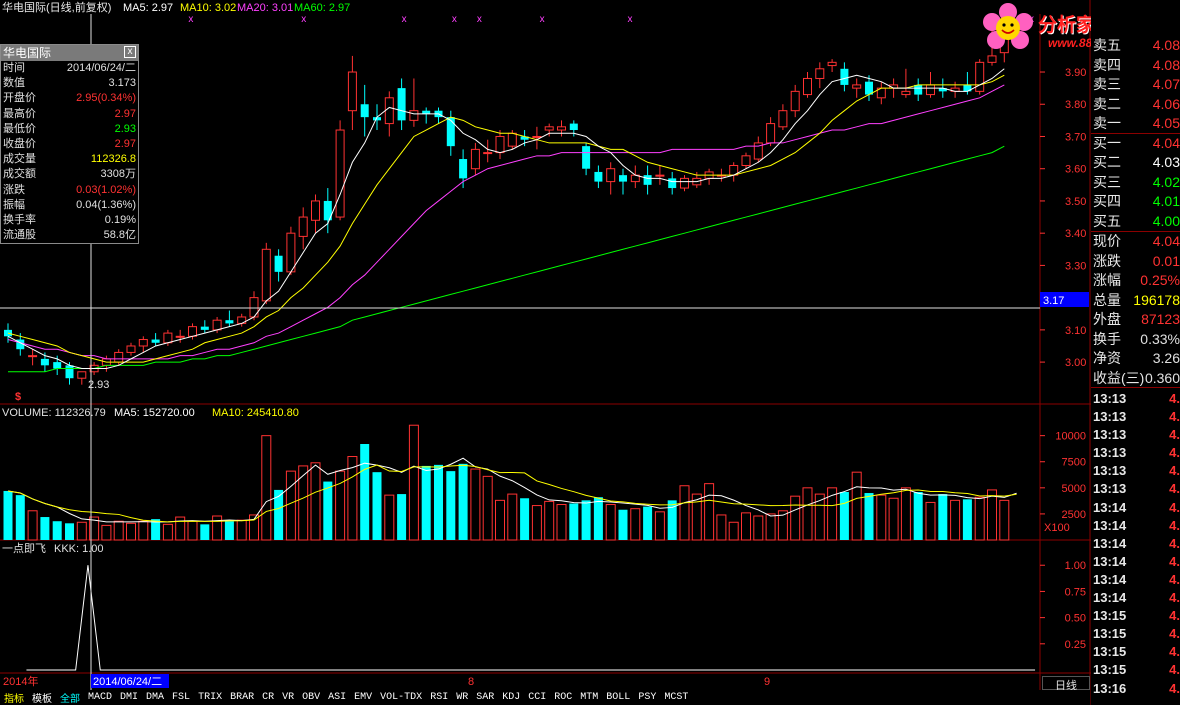 Image resolution: width=1180 pixels, height=705 pixels. Describe the element at coordinates (1075, 137) in the screenshot. I see `price-tick-label: 3.70` at that location.